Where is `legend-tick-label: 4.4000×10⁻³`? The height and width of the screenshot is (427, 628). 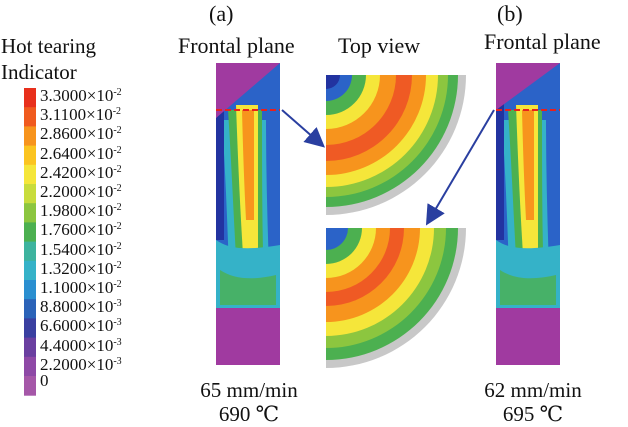 legend-tick-label: 4.4000×10⁻³ is located at coordinates (81, 345).